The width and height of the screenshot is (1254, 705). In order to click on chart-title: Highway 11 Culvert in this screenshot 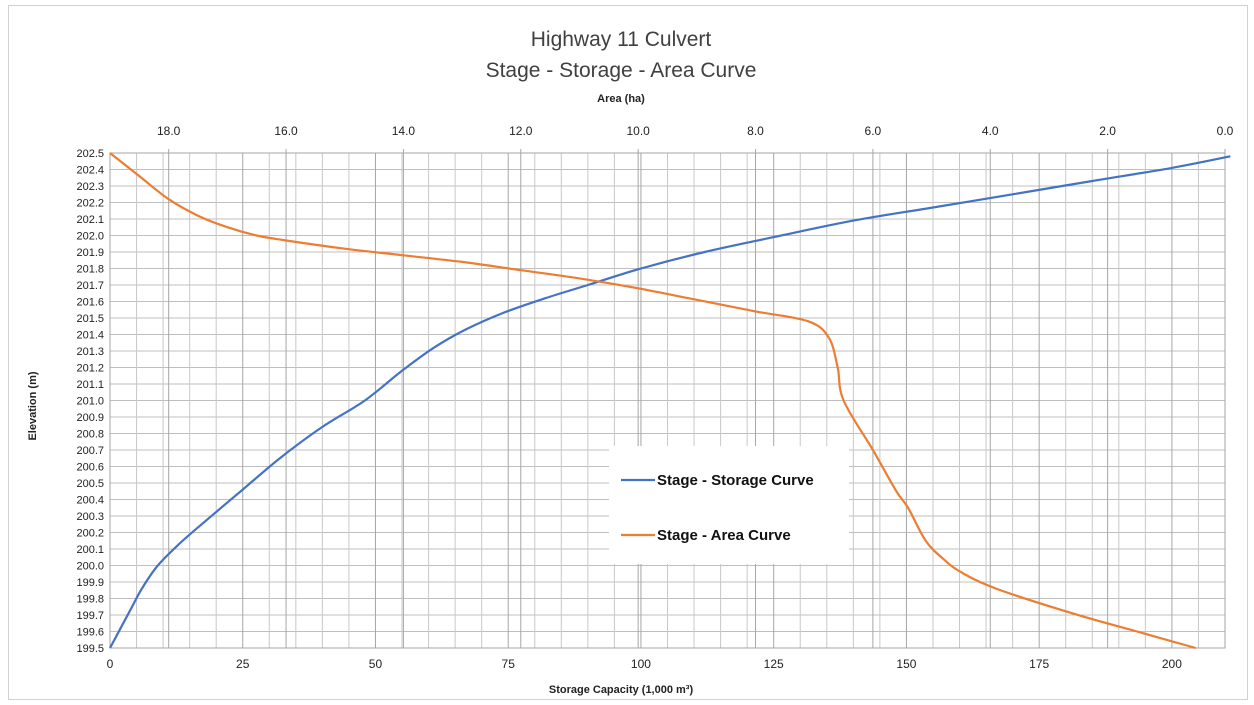, I will do `click(621, 39)`.